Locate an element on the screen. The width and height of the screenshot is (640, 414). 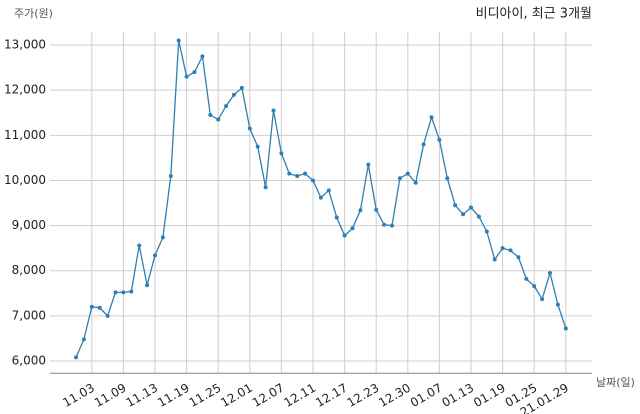
x-tick-label: 01.07 is located at coordinates (426, 395).